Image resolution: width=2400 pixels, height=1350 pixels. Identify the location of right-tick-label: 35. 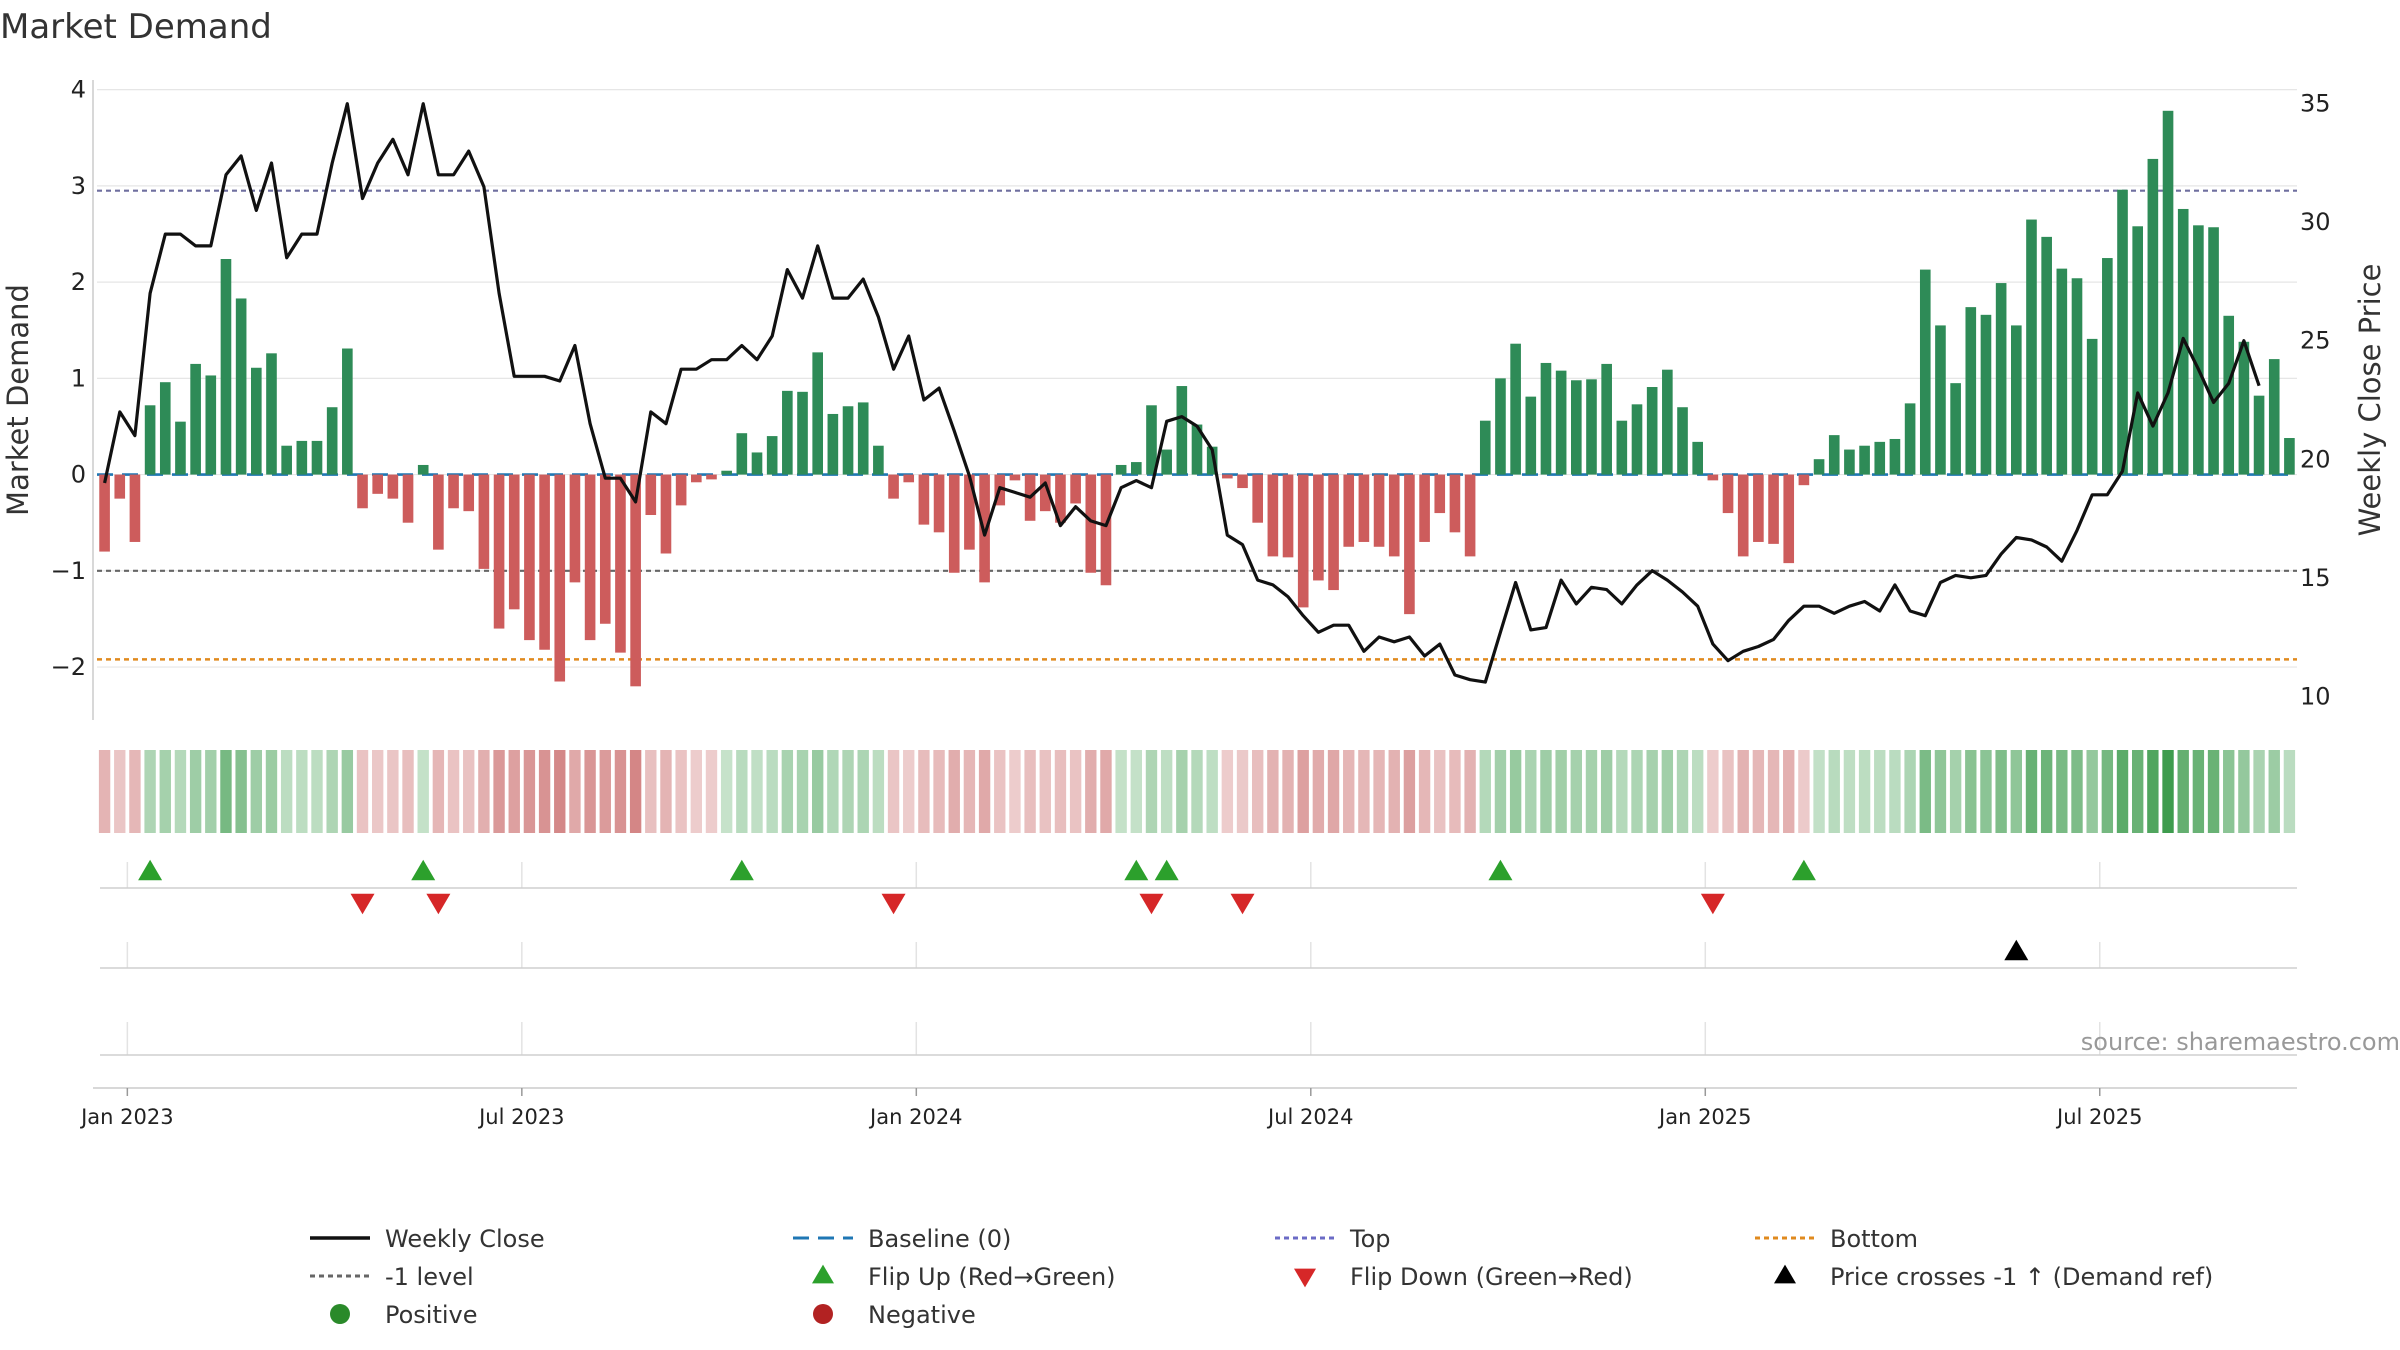
(2315, 104).